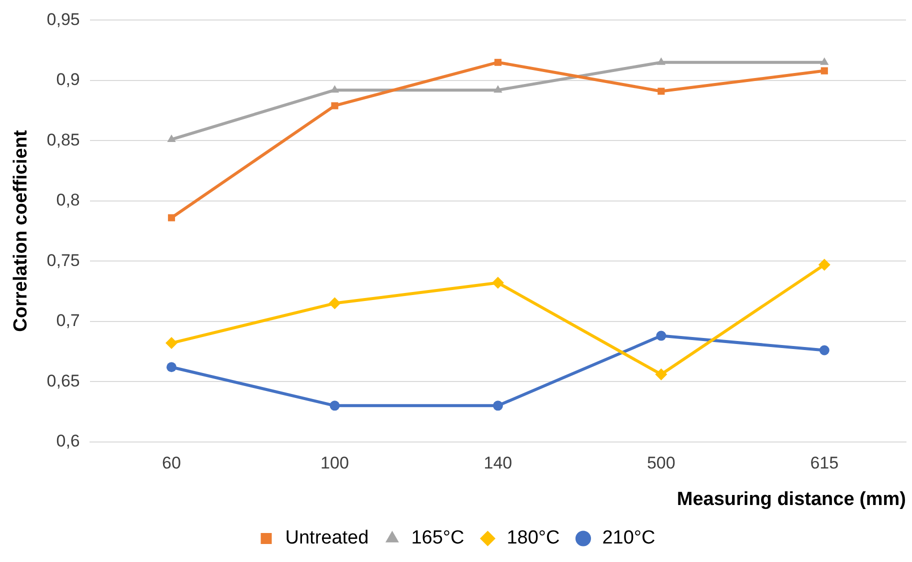 The image size is (912, 562). Describe the element at coordinates (68, 320) in the screenshot. I see `y-tick-label: 0,7` at that location.